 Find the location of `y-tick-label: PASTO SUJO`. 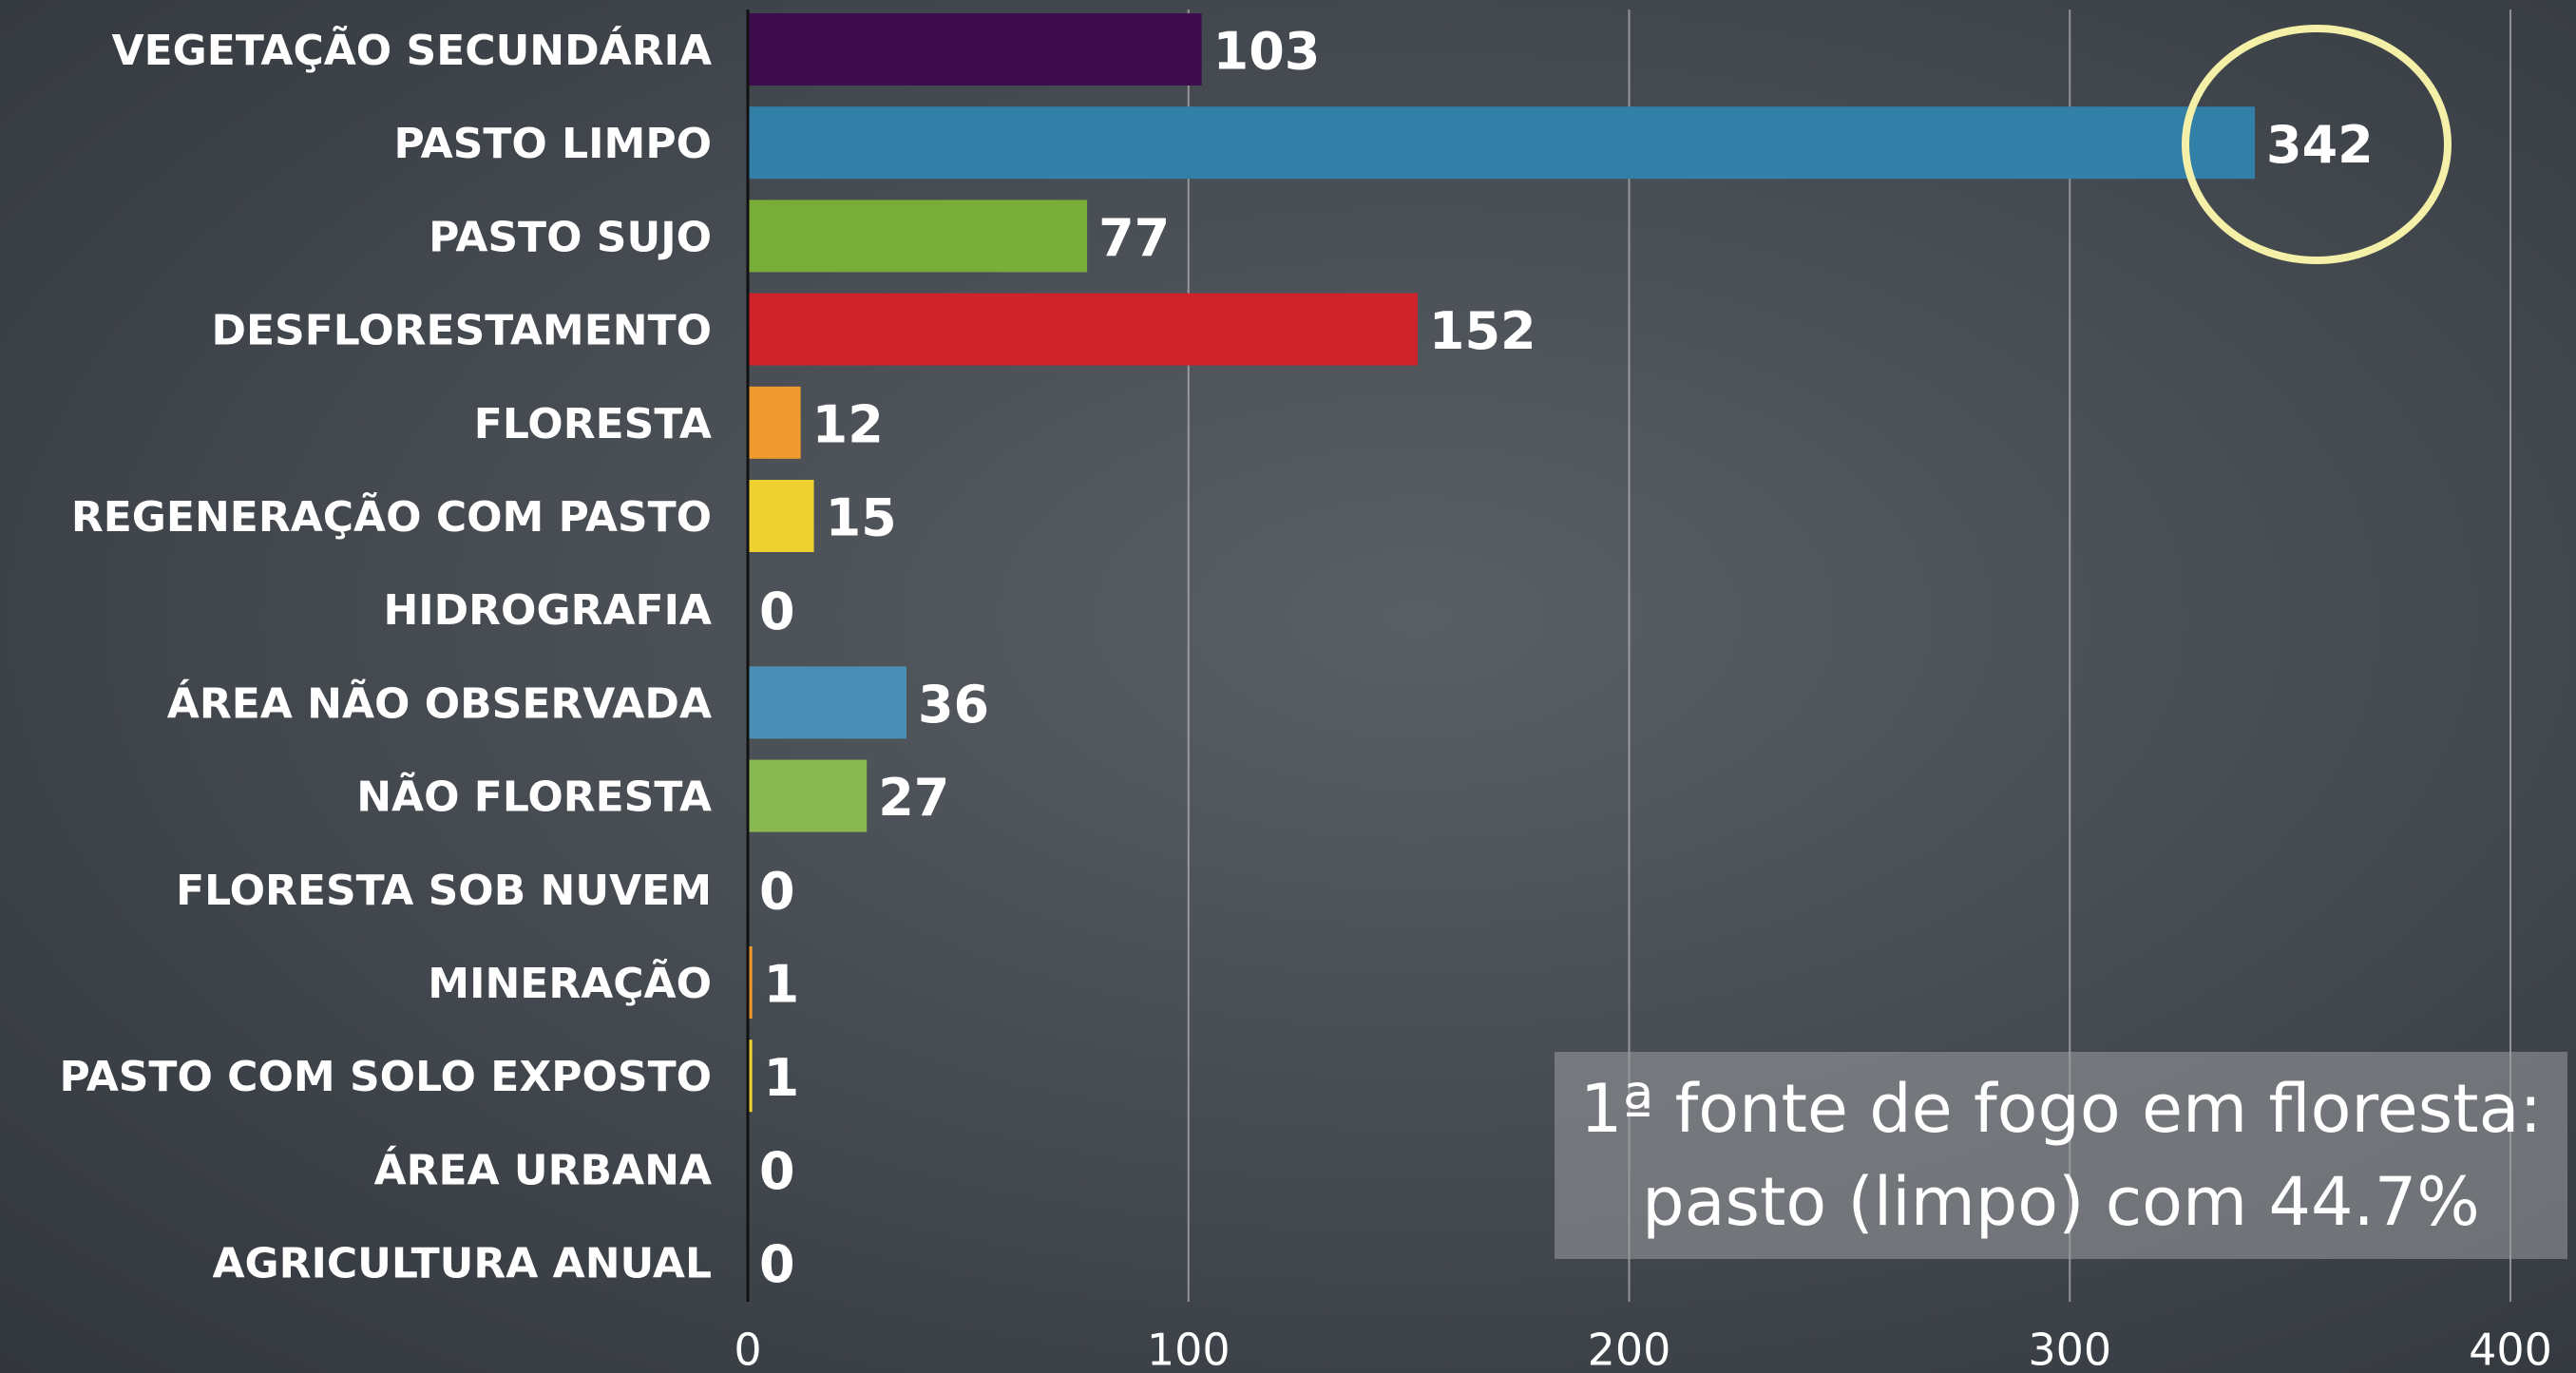

y-tick-label: PASTO SUJO is located at coordinates (570, 237).